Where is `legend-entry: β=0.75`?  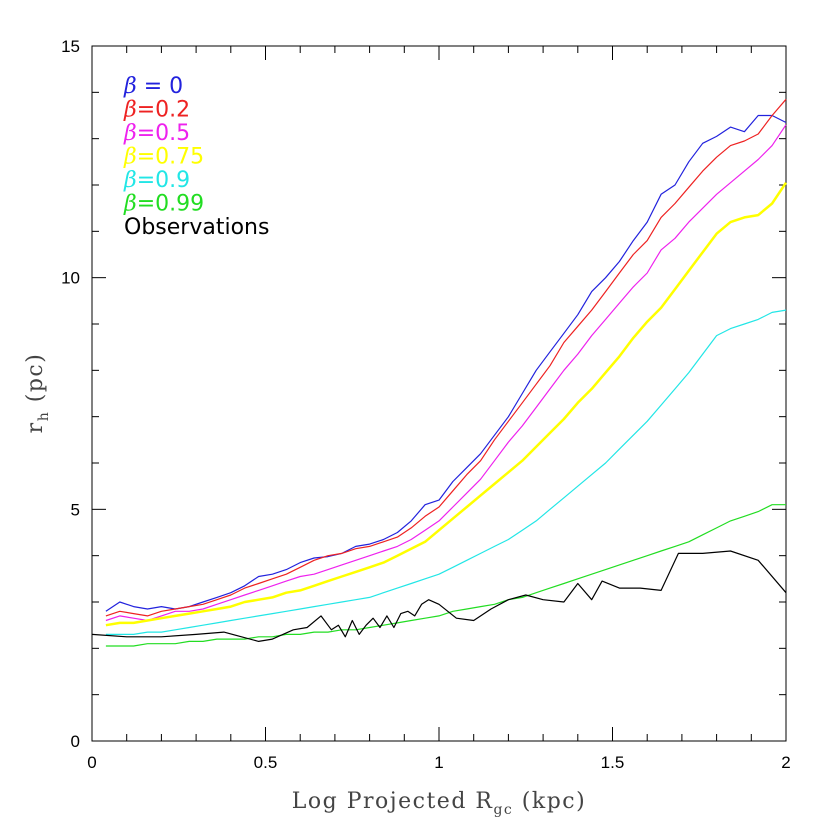
legend-entry: β=0.75 is located at coordinates (163, 157).